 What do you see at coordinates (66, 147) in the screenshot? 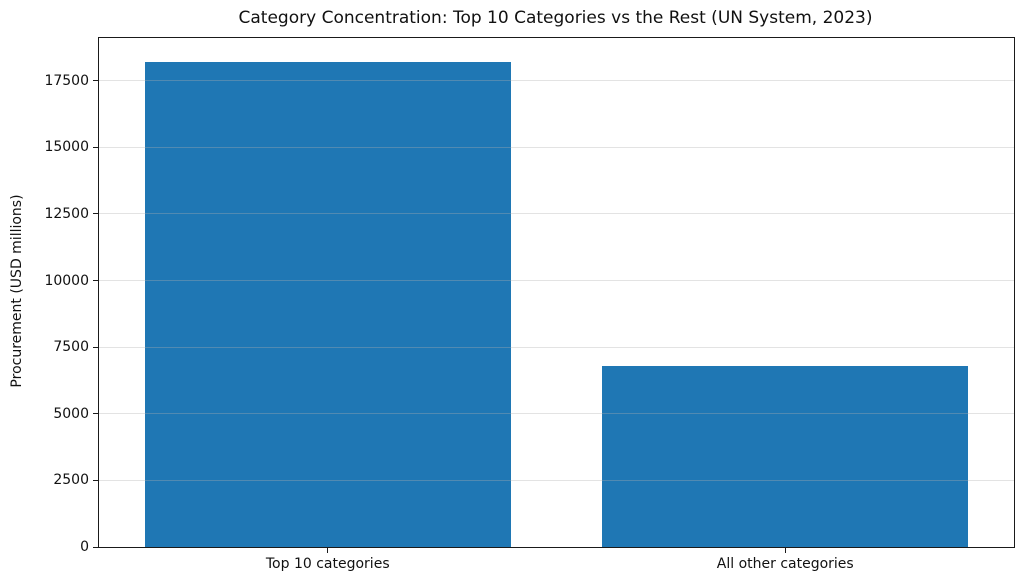
I see `y-tick-label: 15000` at bounding box center [66, 147].